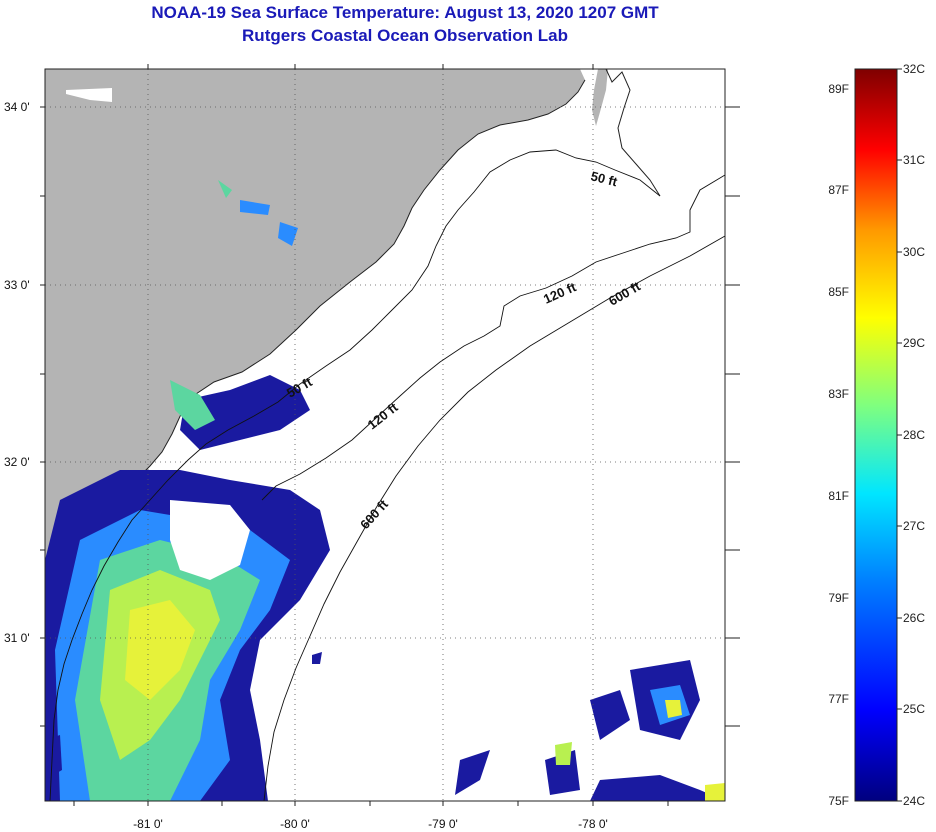 This screenshot has width=936, height=832. What do you see at coordinates (443, 824) in the screenshot?
I see `lon-label-79: -79 0'` at bounding box center [443, 824].